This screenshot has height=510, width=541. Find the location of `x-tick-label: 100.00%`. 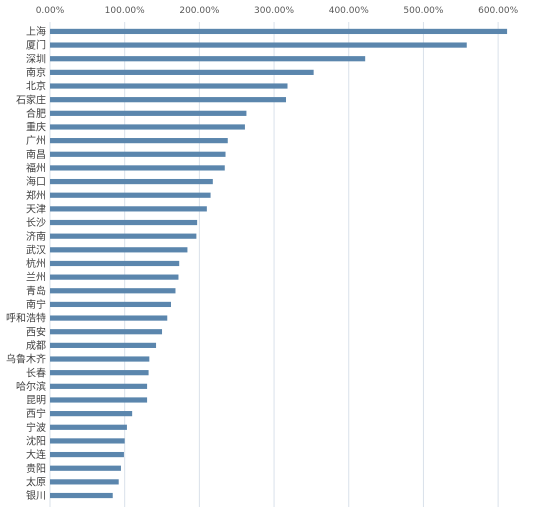

x-tick-label: 100.00% is located at coordinates (125, 11).